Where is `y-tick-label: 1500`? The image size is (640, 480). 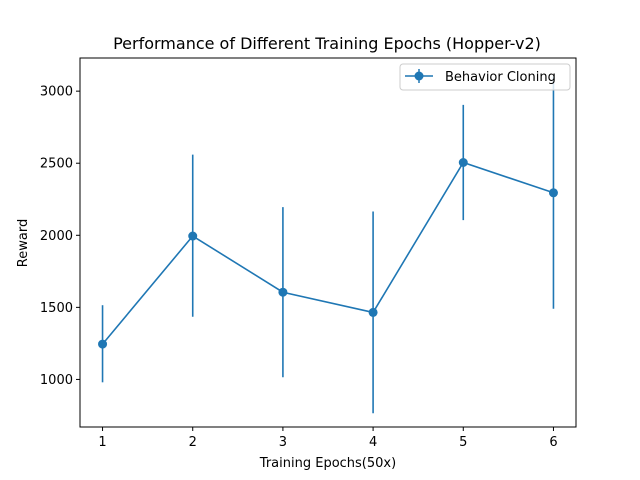
y-tick-label: 1500 is located at coordinates (56, 308).